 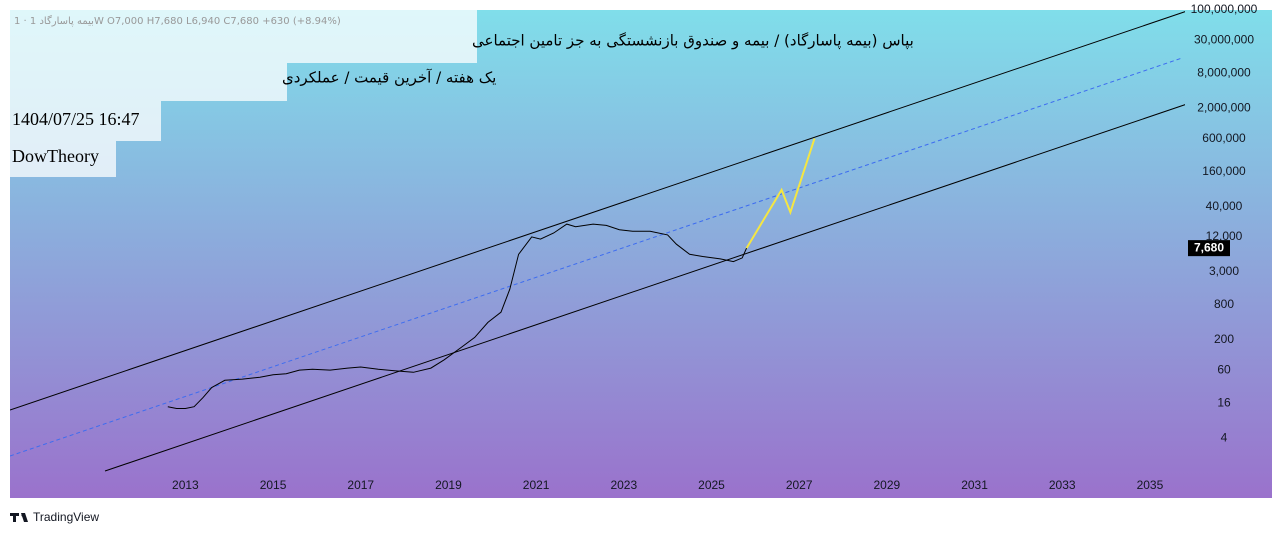 What do you see at coordinates (1224, 39) in the screenshot?
I see `y-tick-label: 30,000,000` at bounding box center [1224, 39].